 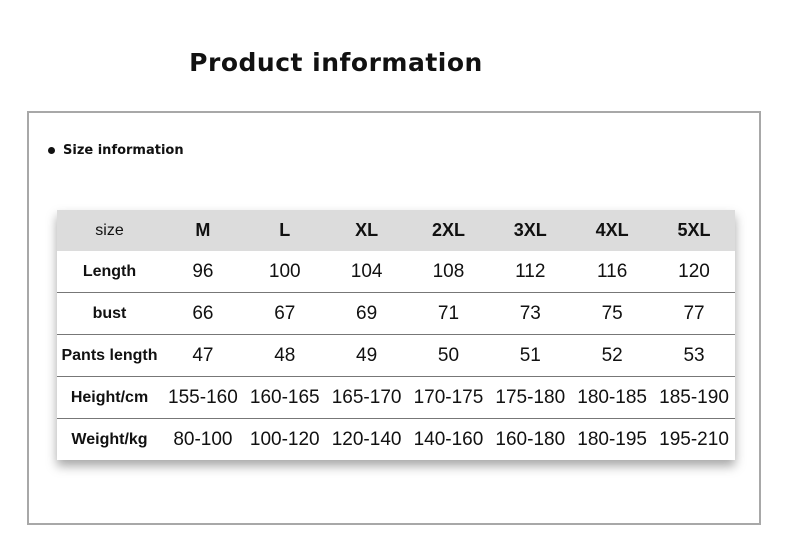 What do you see at coordinates (203, 230) in the screenshot?
I see `column-header: M` at bounding box center [203, 230].